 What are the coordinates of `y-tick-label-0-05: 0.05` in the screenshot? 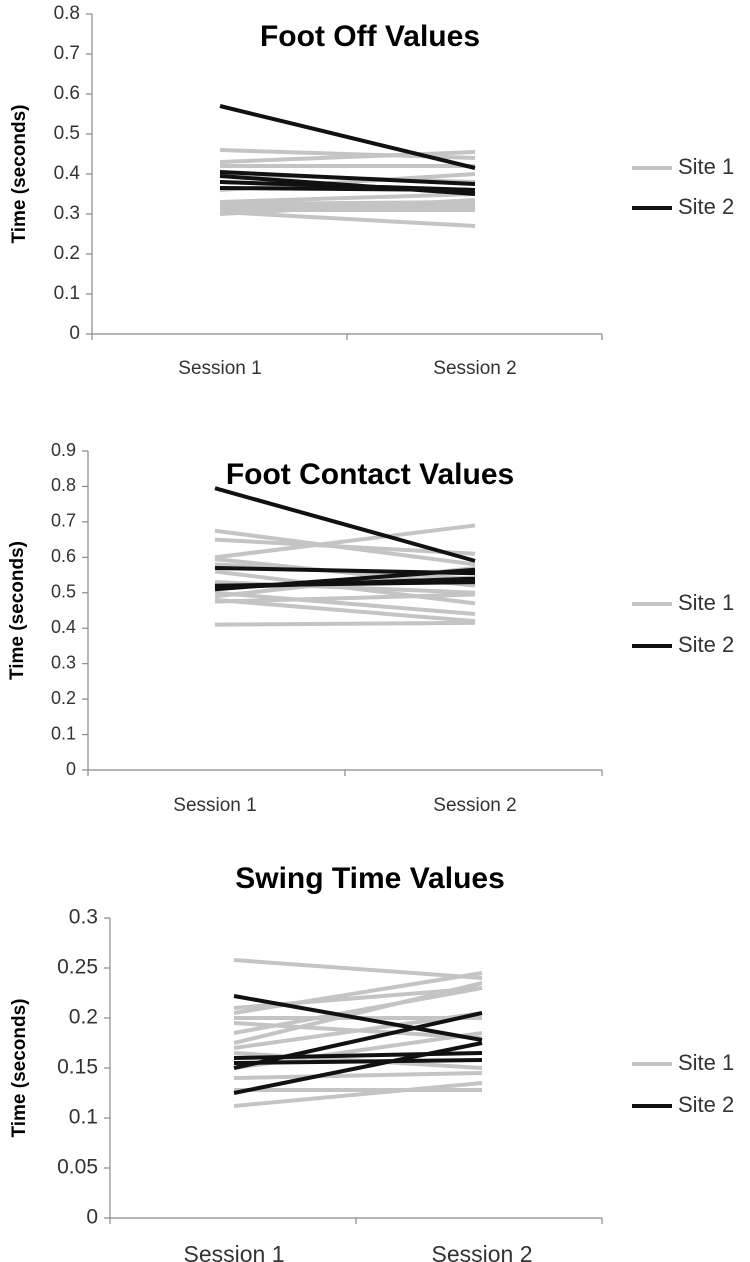 It's located at (77, 1167).